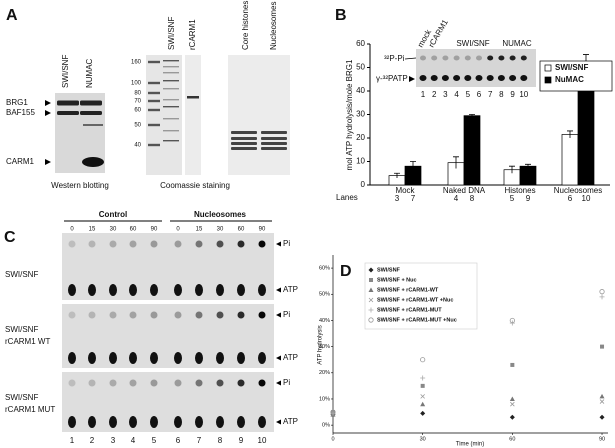 This screenshot has width=615, height=448. Describe the element at coordinates (570, 198) in the screenshot. I see `lane-number: 6` at that location.